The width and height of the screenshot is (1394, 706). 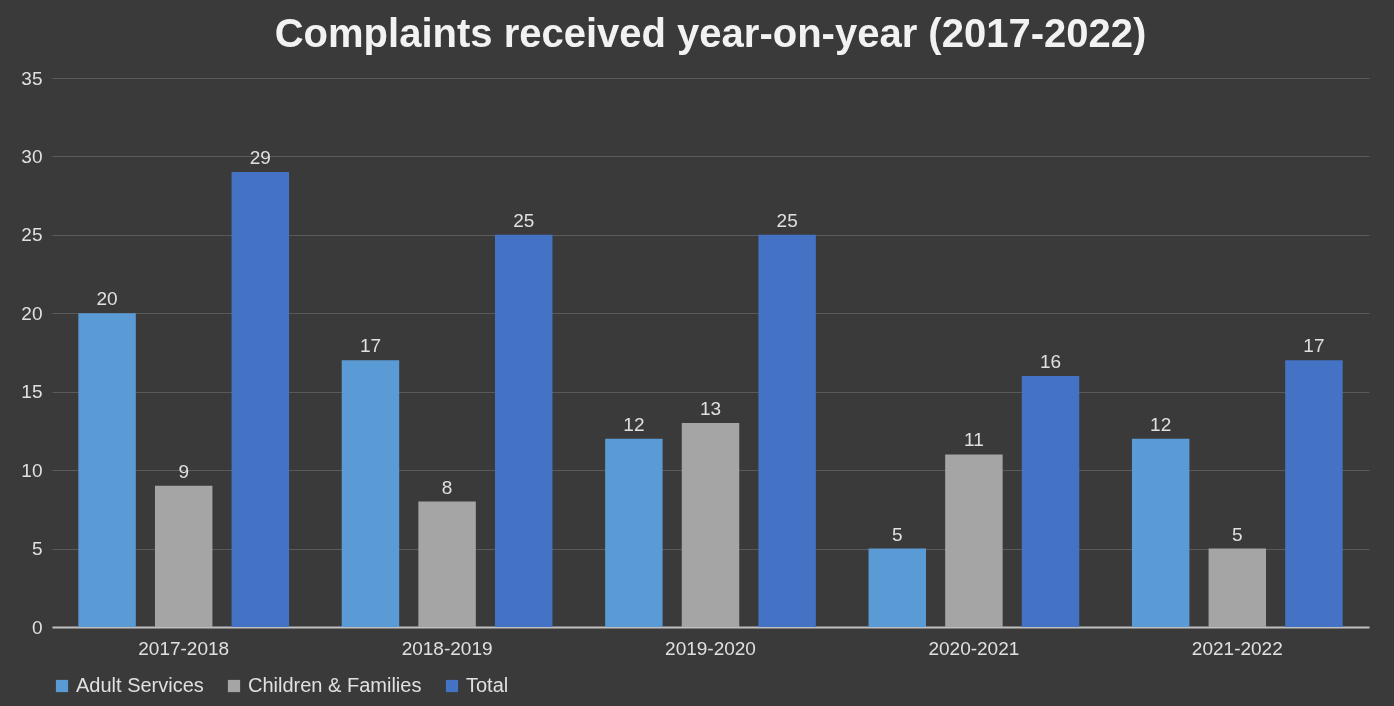 I want to click on y-tick-label: 35, so click(x=32, y=78).